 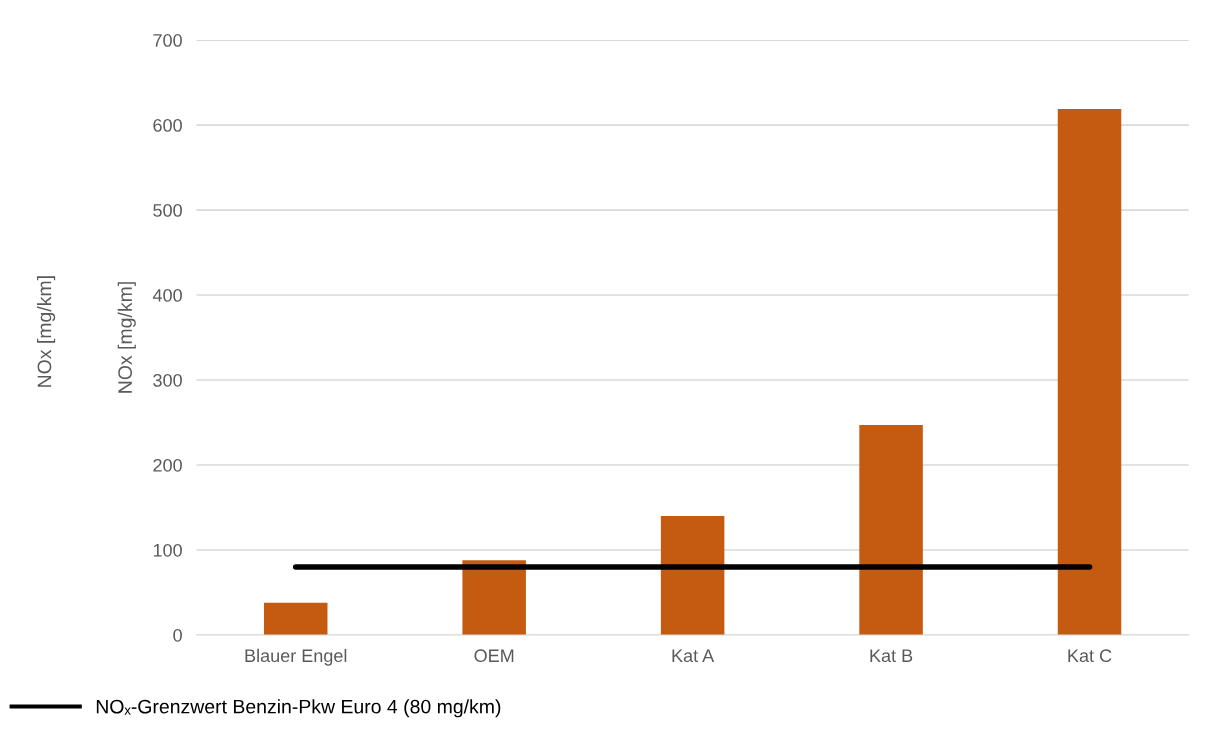 What do you see at coordinates (167, 210) in the screenshot?
I see `y-tick-label: 500` at bounding box center [167, 210].